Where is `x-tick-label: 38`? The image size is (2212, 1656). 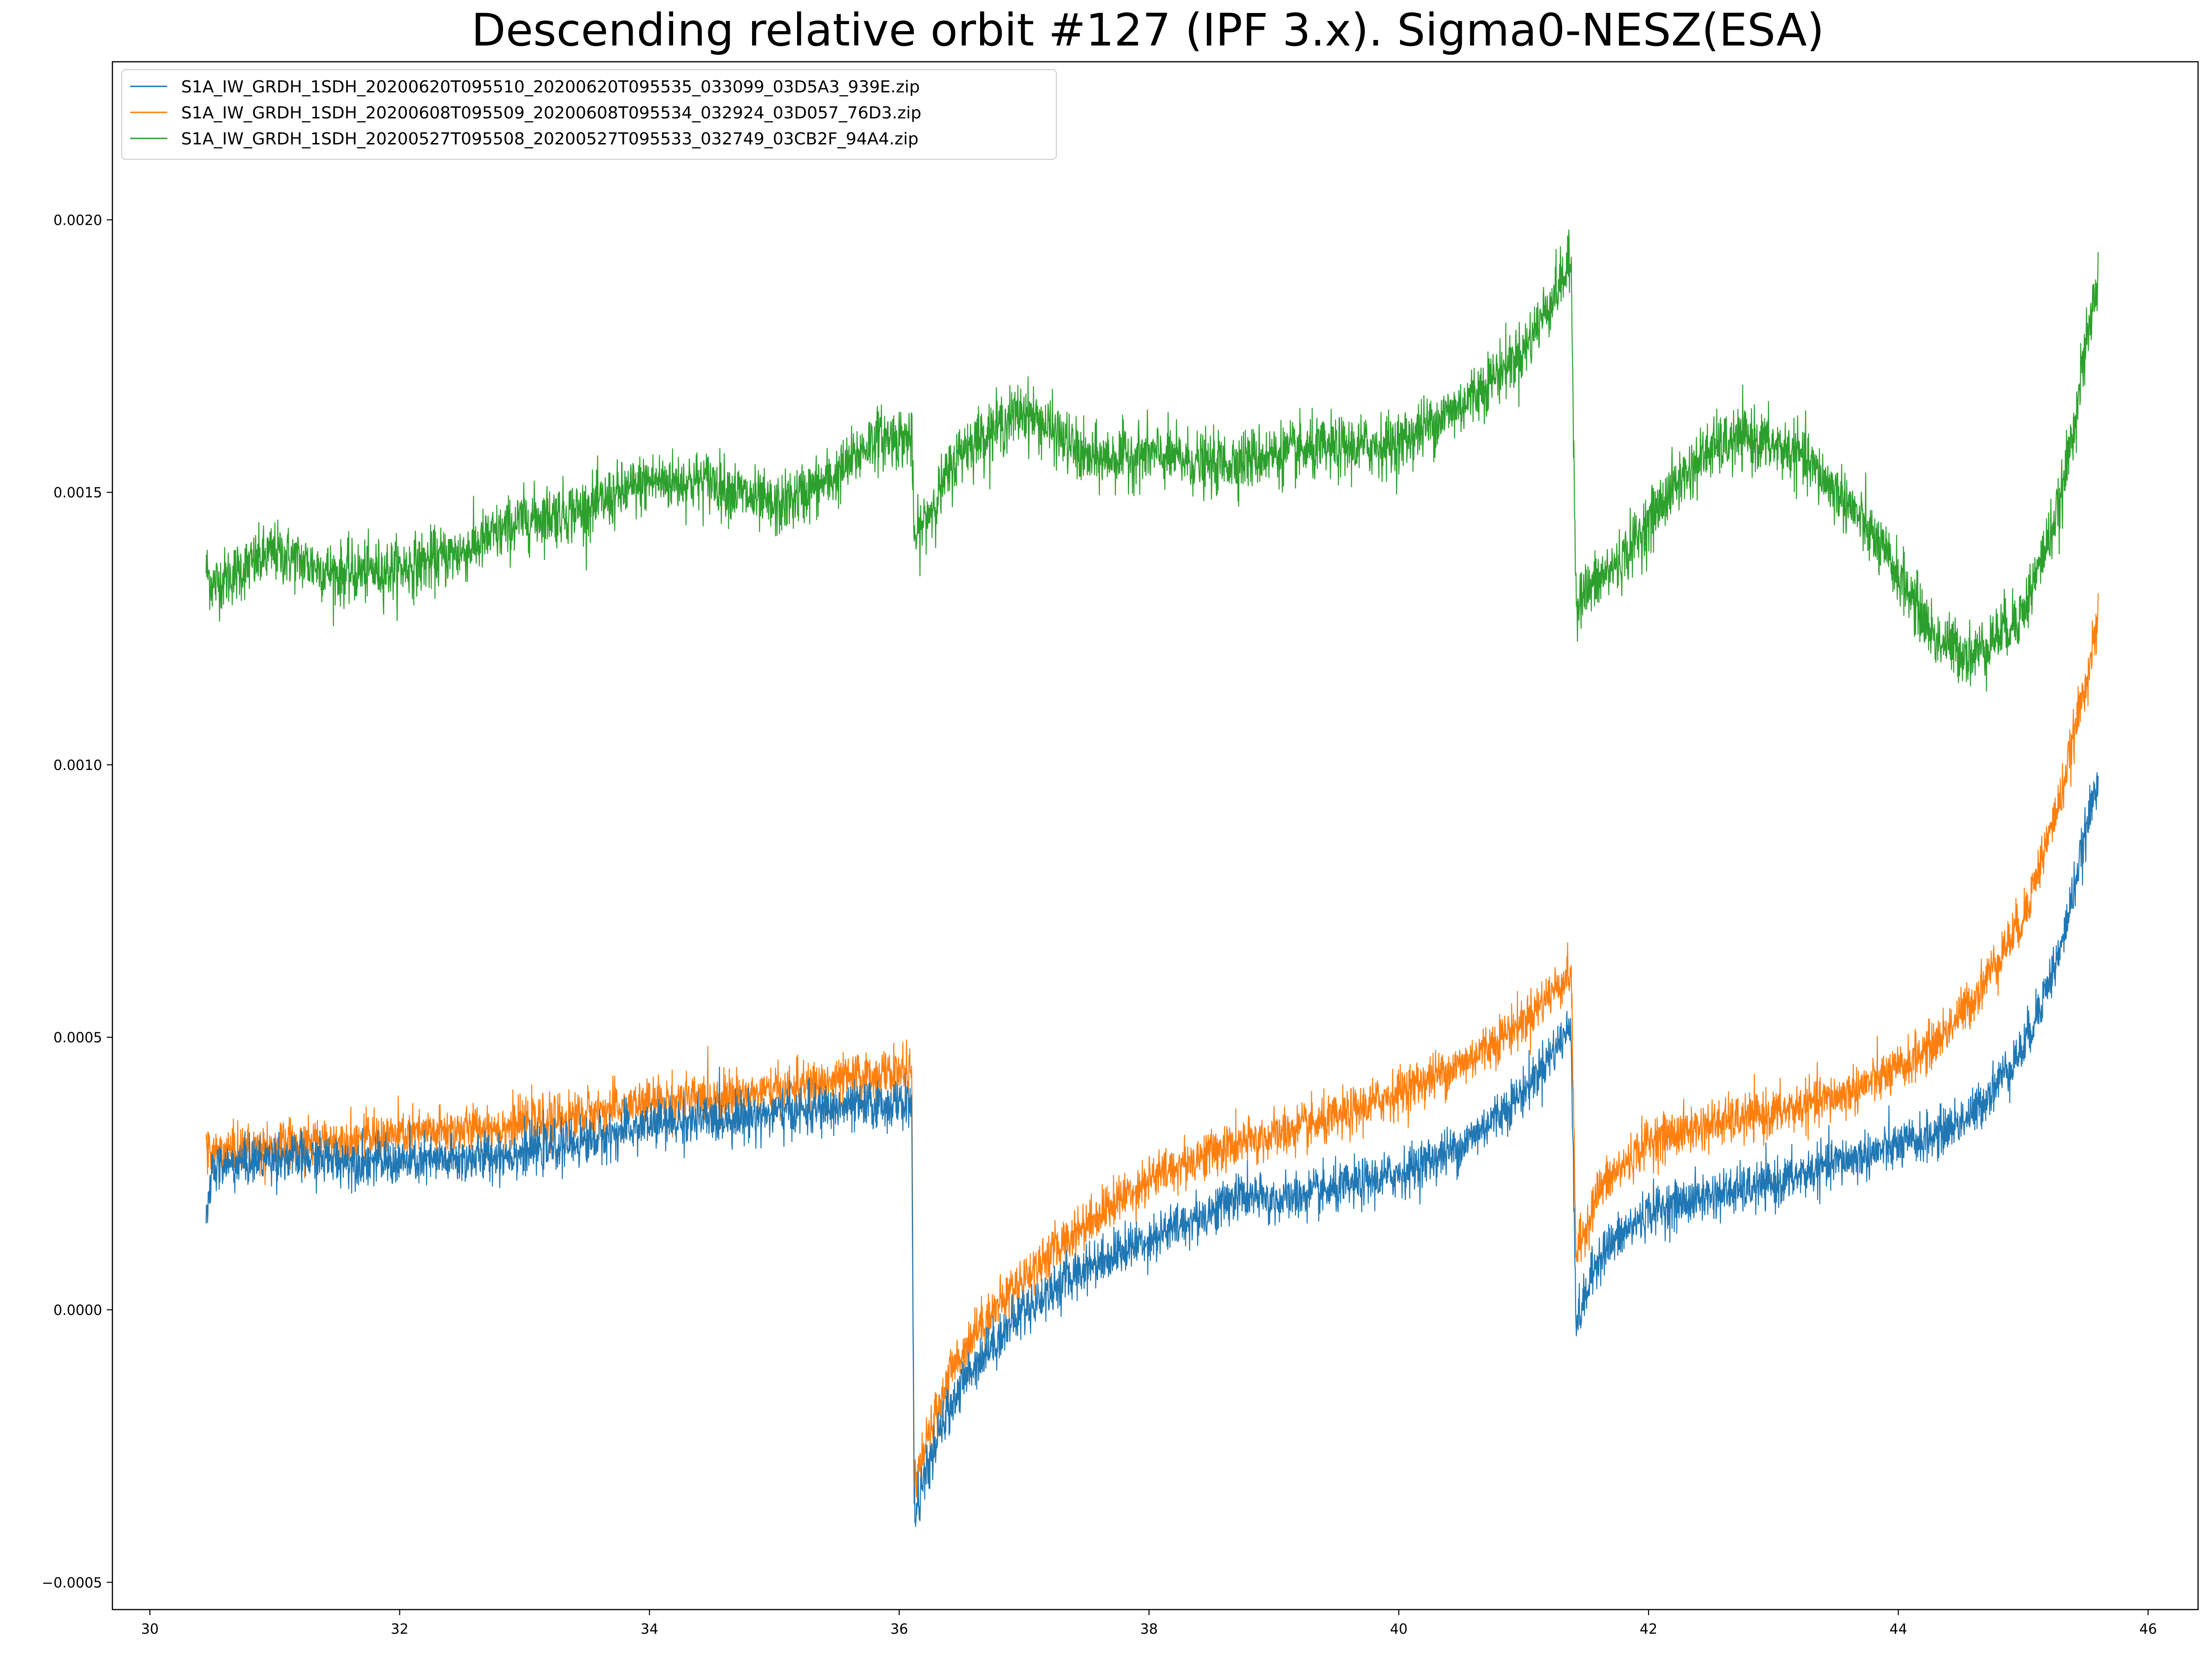 x-tick-label: 38 is located at coordinates (1149, 1629).